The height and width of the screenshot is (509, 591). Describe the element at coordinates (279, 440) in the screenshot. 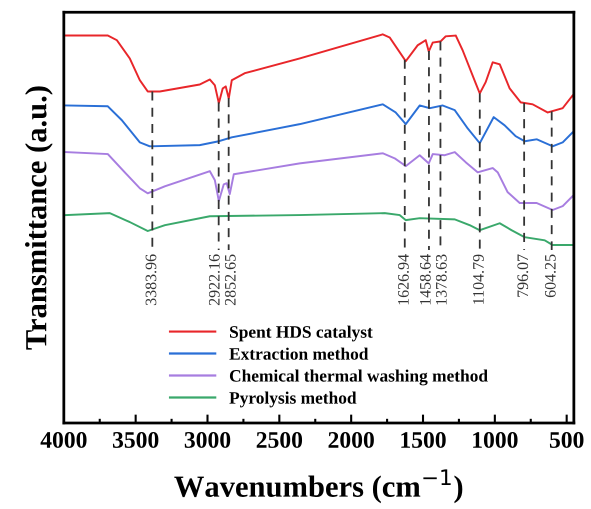

I see `x-tick-label: 2500` at that location.